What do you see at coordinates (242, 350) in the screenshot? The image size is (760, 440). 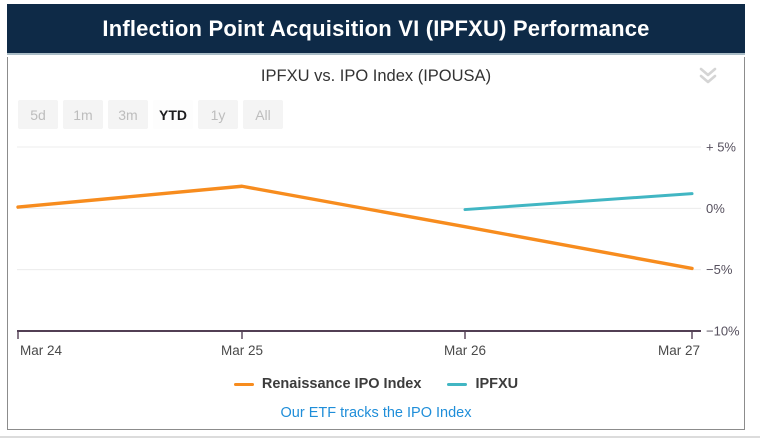 I see `x-axis-label: Mar 25` at bounding box center [242, 350].